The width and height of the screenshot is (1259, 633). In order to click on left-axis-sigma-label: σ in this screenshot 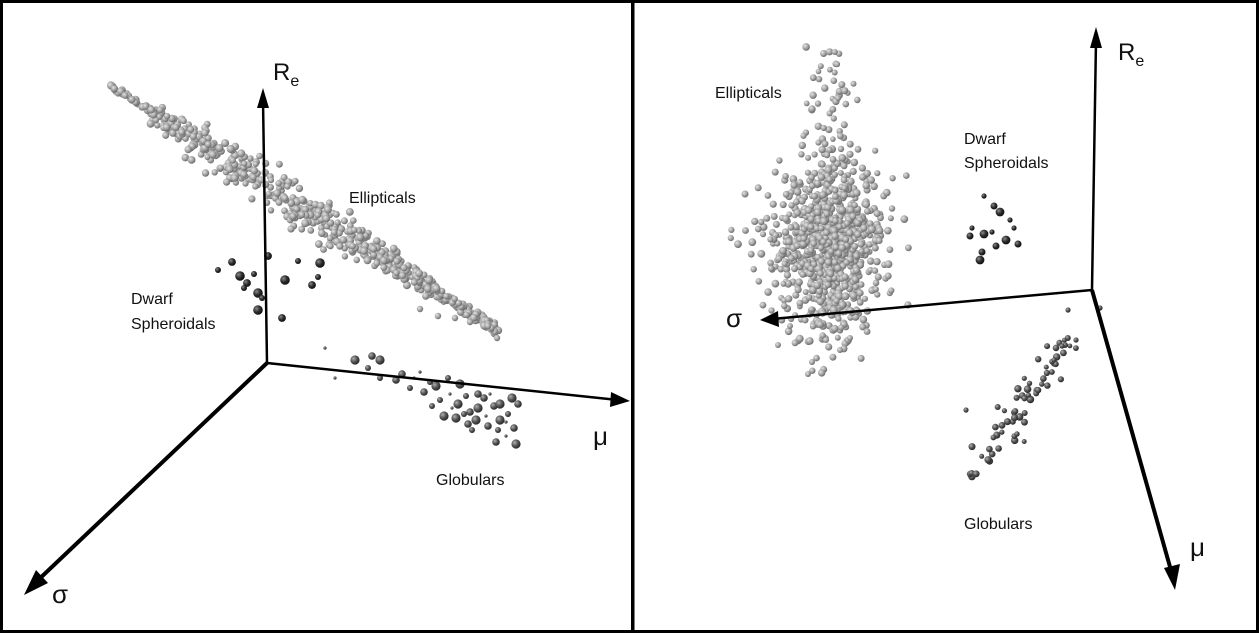, I will do `click(60, 594)`.